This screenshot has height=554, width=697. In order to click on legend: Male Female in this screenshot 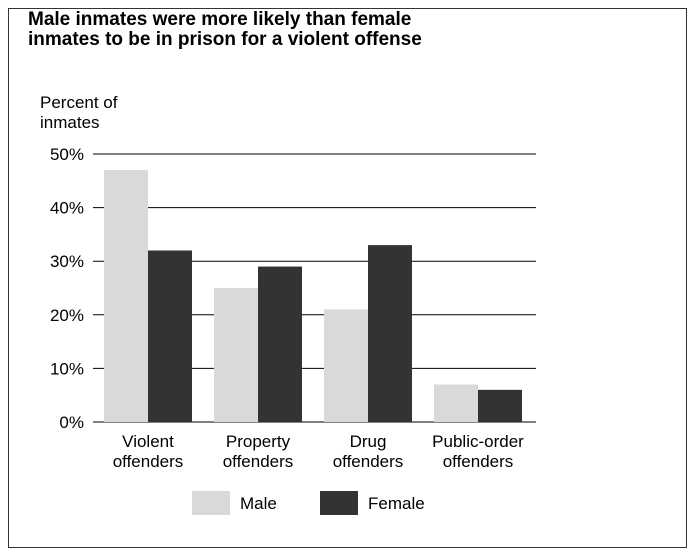, I will do `click(308, 503)`.